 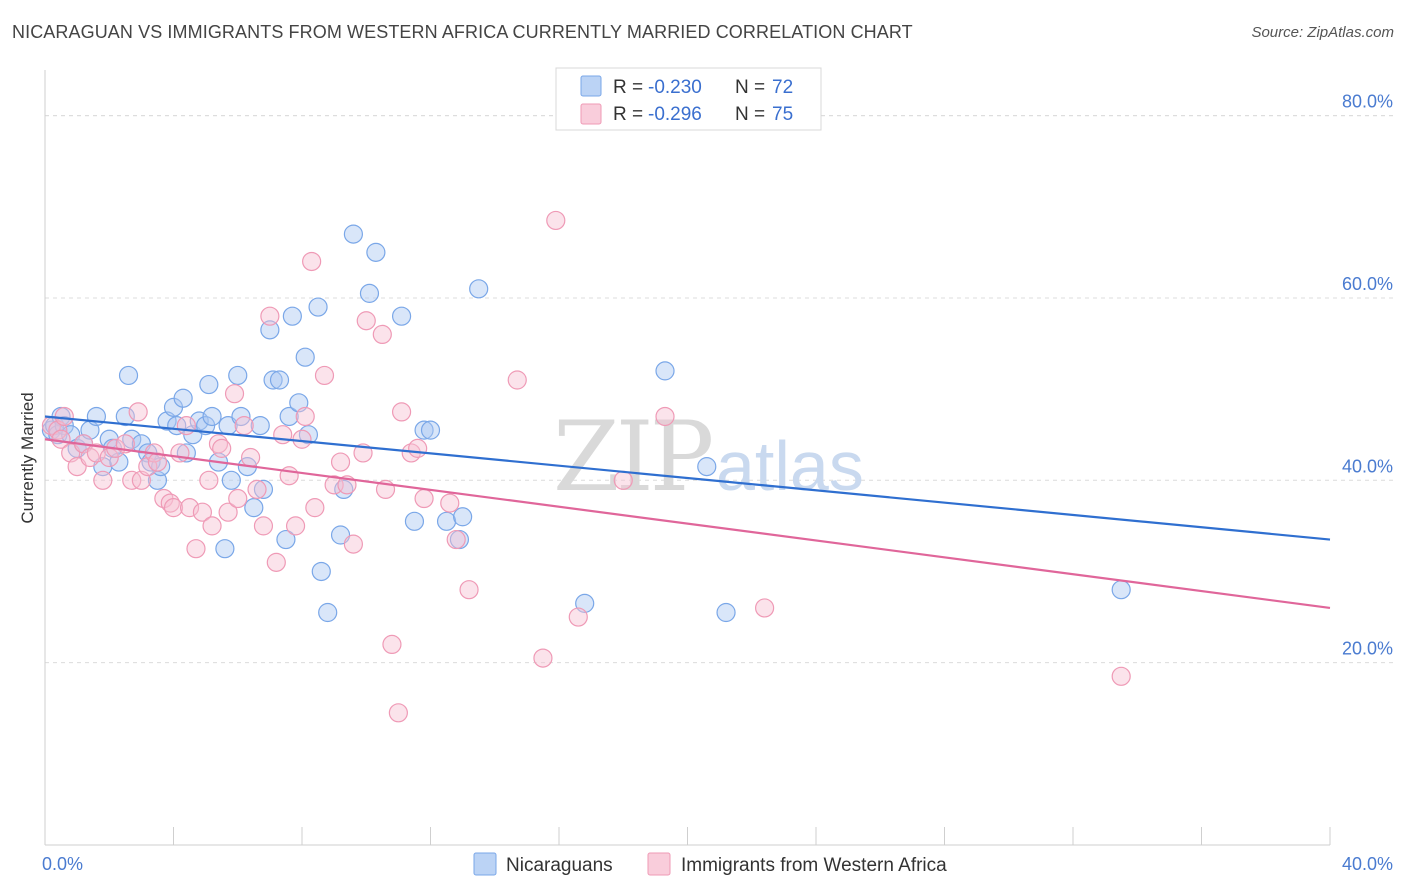 What do you see at coordinates (632, 457) in the screenshot?
I see `watermark-zip: ZIP` at bounding box center [632, 457].